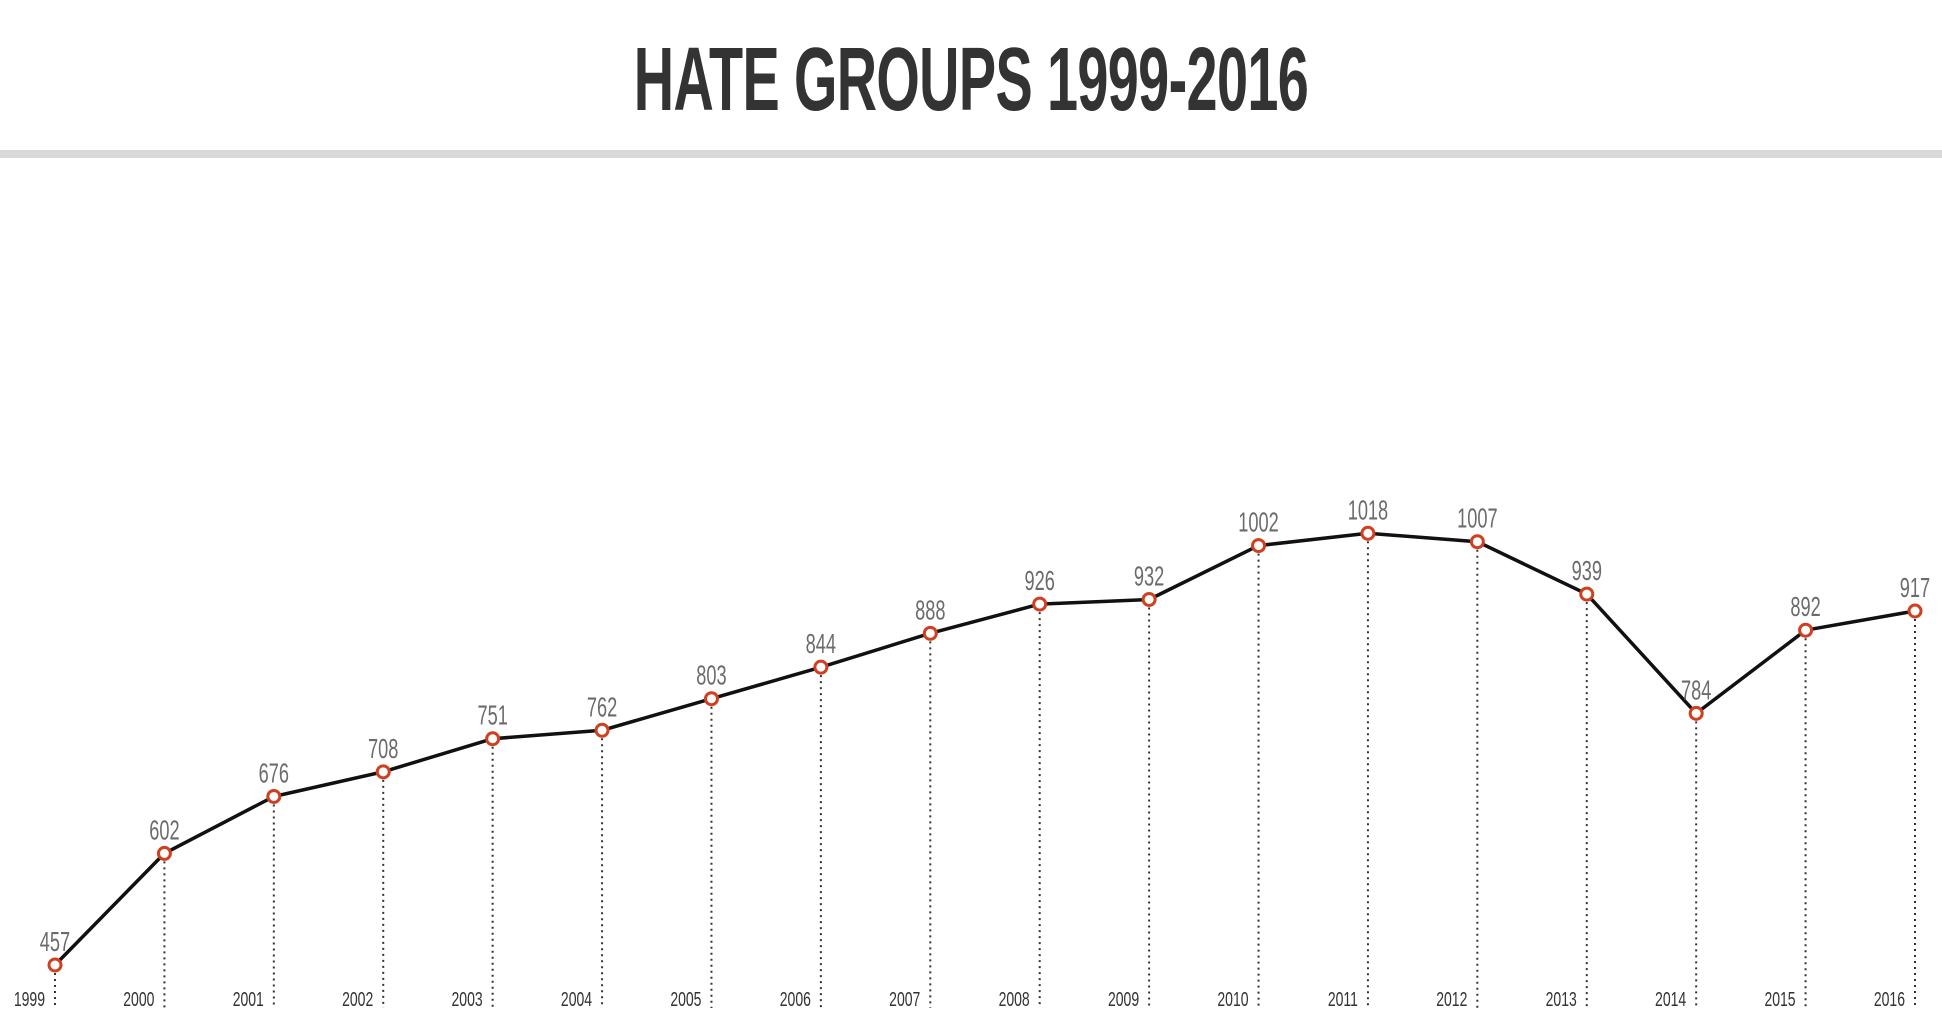 Image resolution: width=1942 pixels, height=1034 pixels. What do you see at coordinates (821, 644) in the screenshot?
I see `value-label-2006: 844` at bounding box center [821, 644].